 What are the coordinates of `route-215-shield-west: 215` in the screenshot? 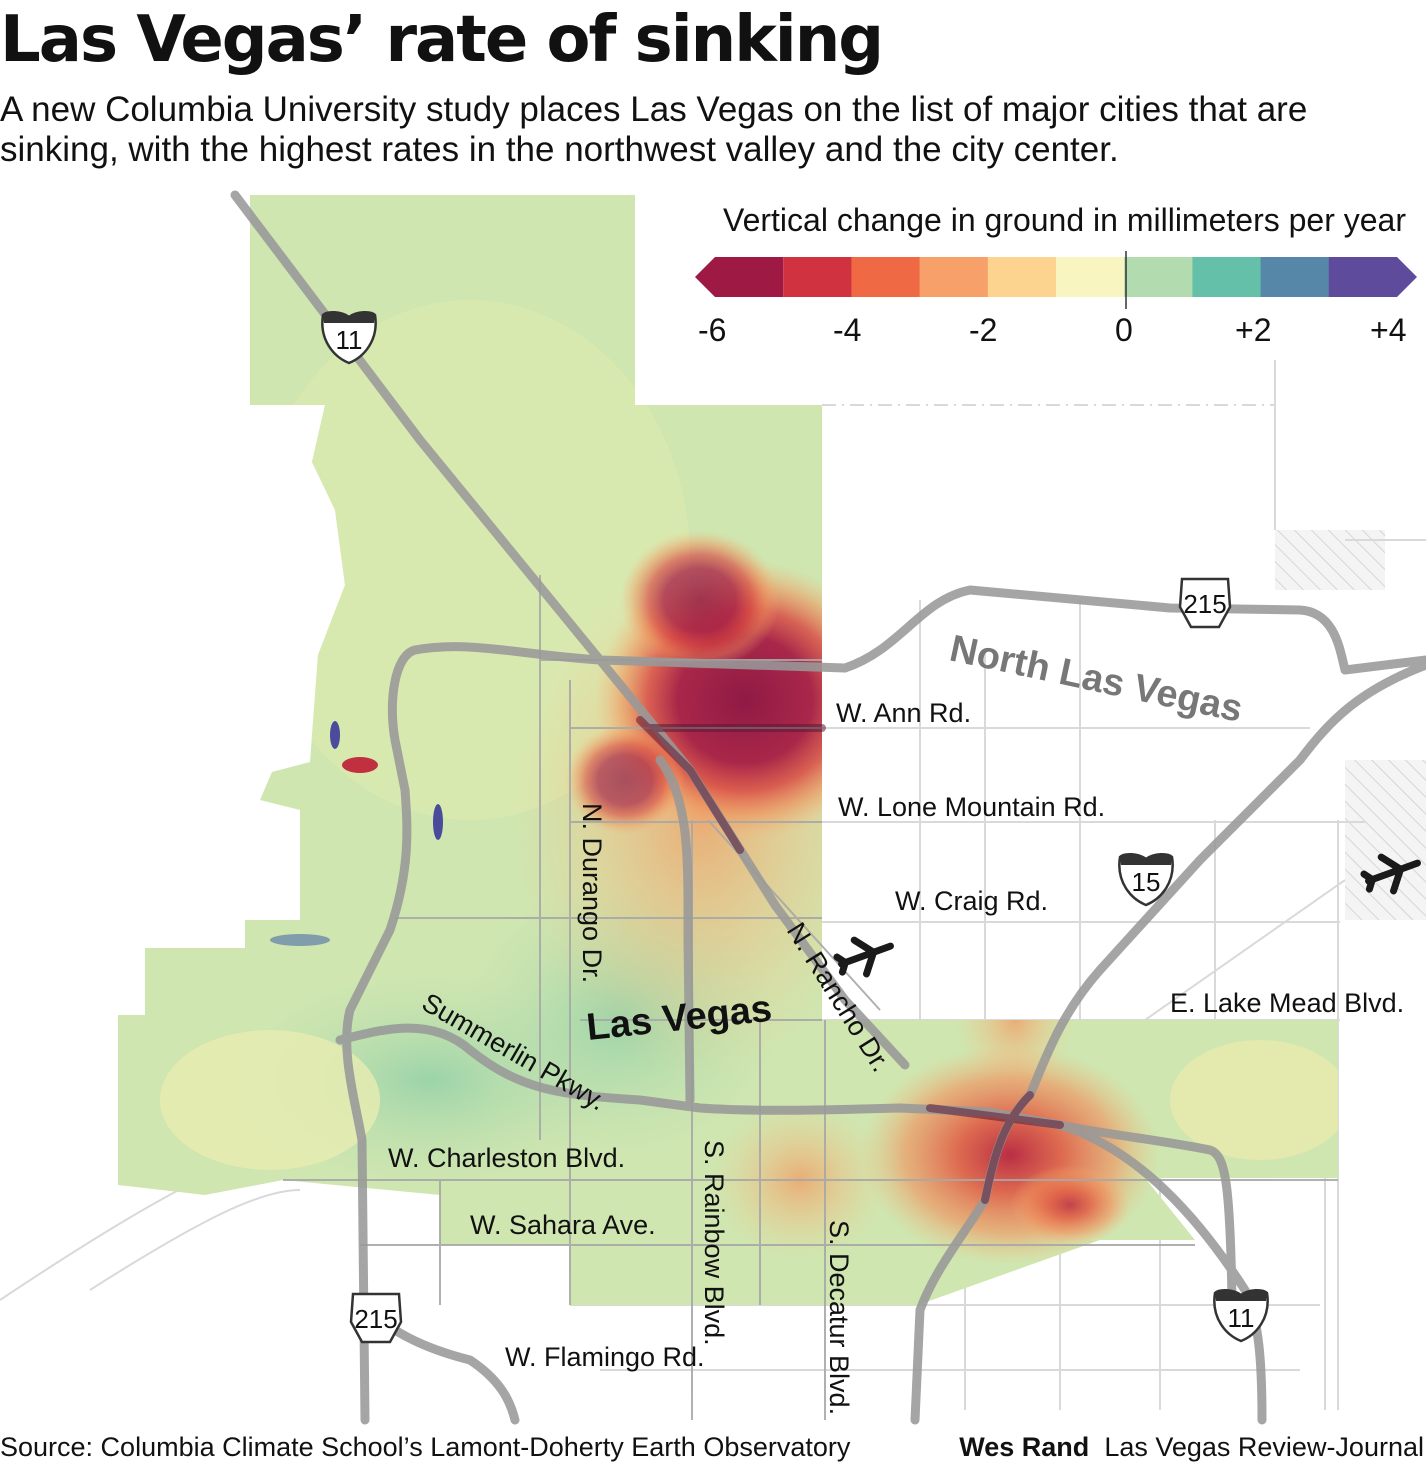 It's located at (376, 1318).